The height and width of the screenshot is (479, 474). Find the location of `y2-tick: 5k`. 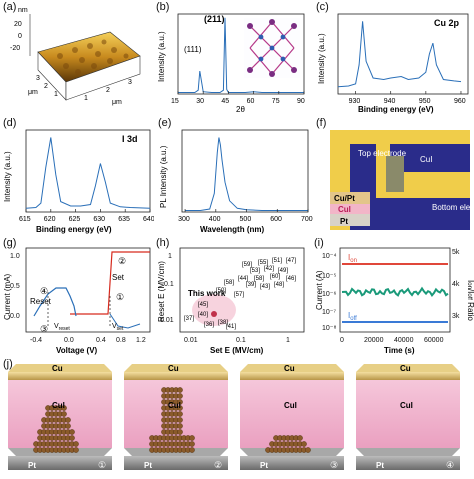

y2-tick: 5k is located at coordinates (456, 252).